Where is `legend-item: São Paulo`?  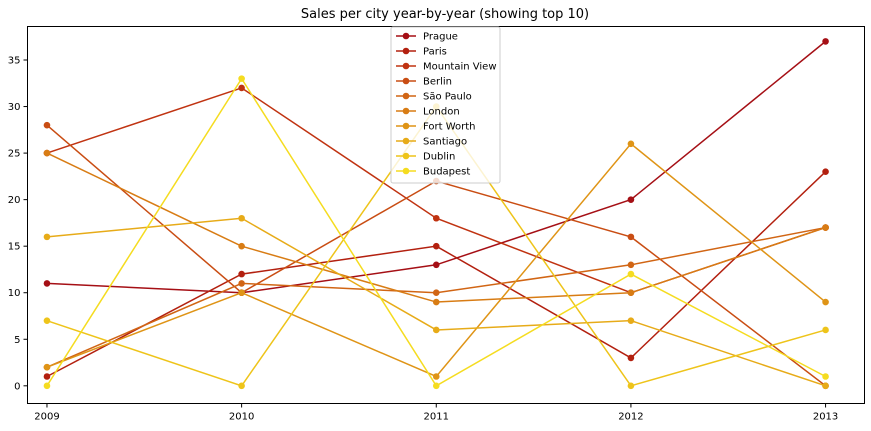
legend-item: São Paulo is located at coordinates (434, 97).